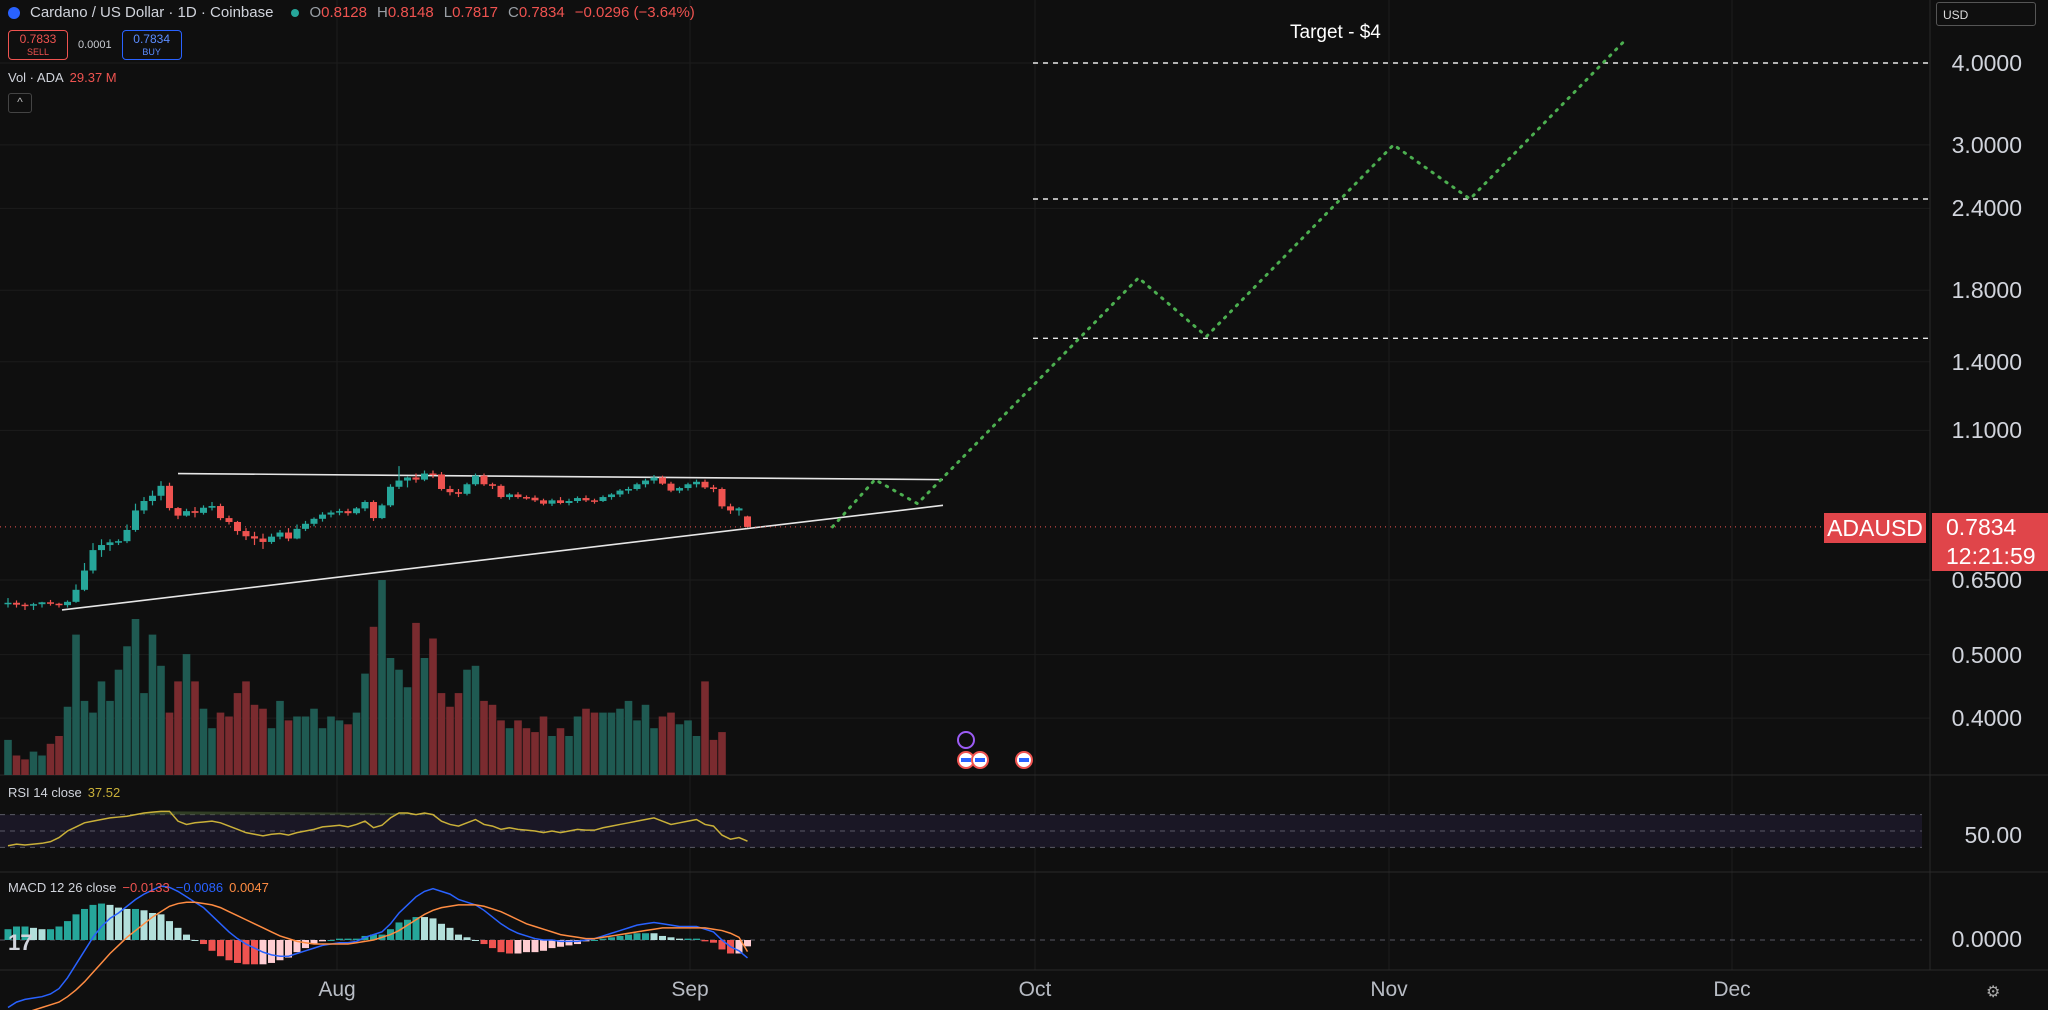 This screenshot has width=2048, height=1010. I want to click on macd-legend: MACD 12 26 close −0.0133 −0.0086 0.0047, so click(138, 887).